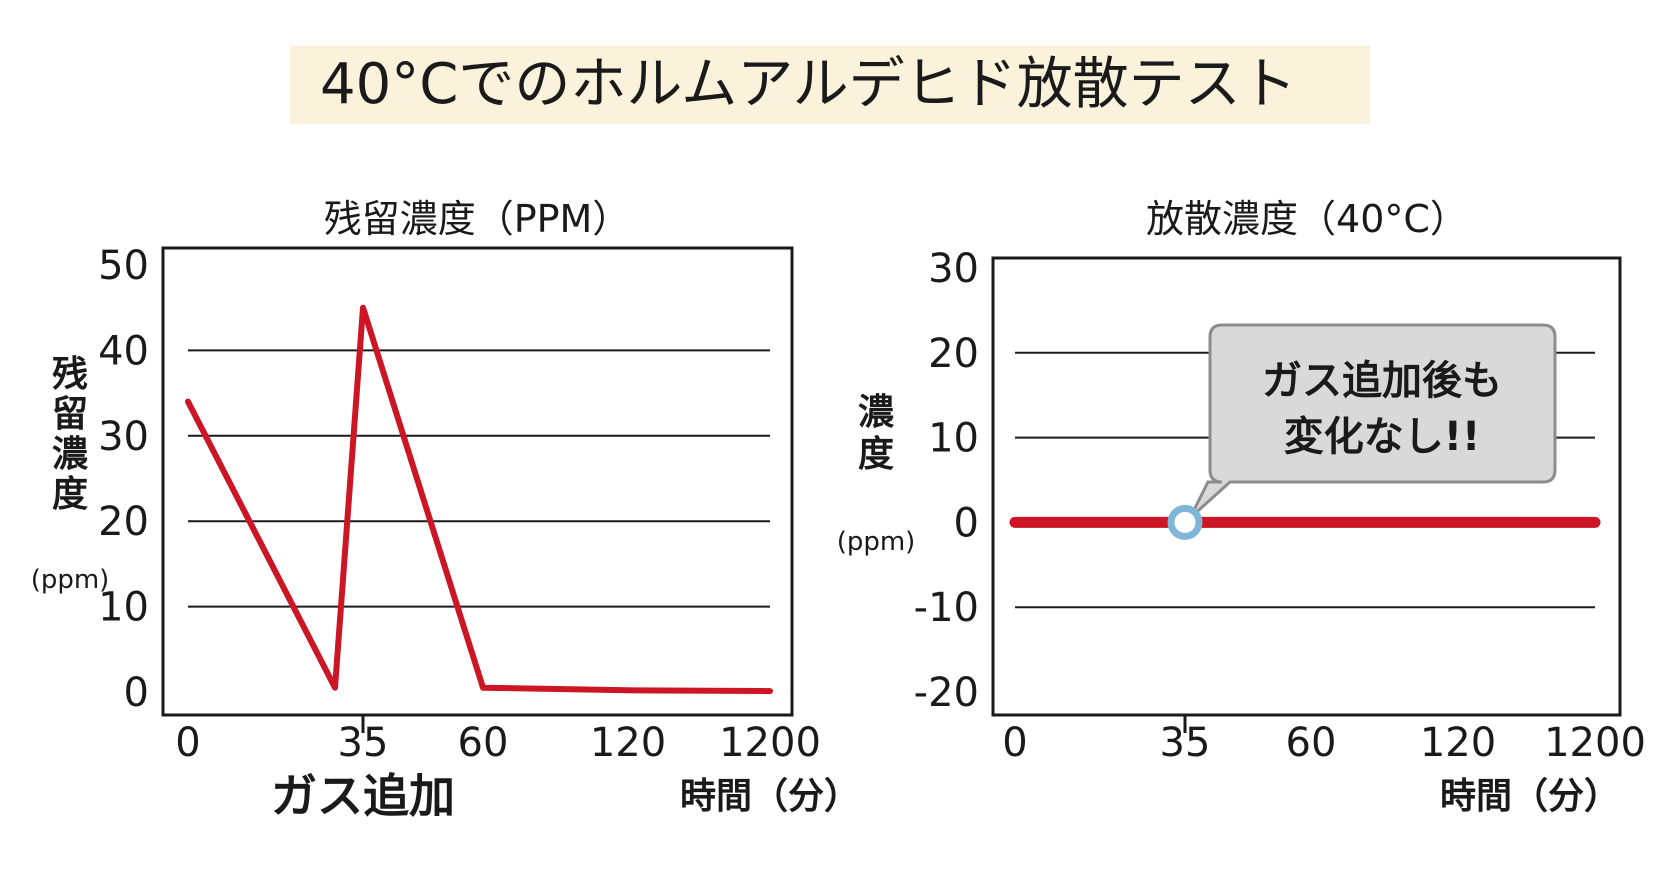  What do you see at coordinates (1185, 522) in the screenshot?
I see `marker-circle` at bounding box center [1185, 522].